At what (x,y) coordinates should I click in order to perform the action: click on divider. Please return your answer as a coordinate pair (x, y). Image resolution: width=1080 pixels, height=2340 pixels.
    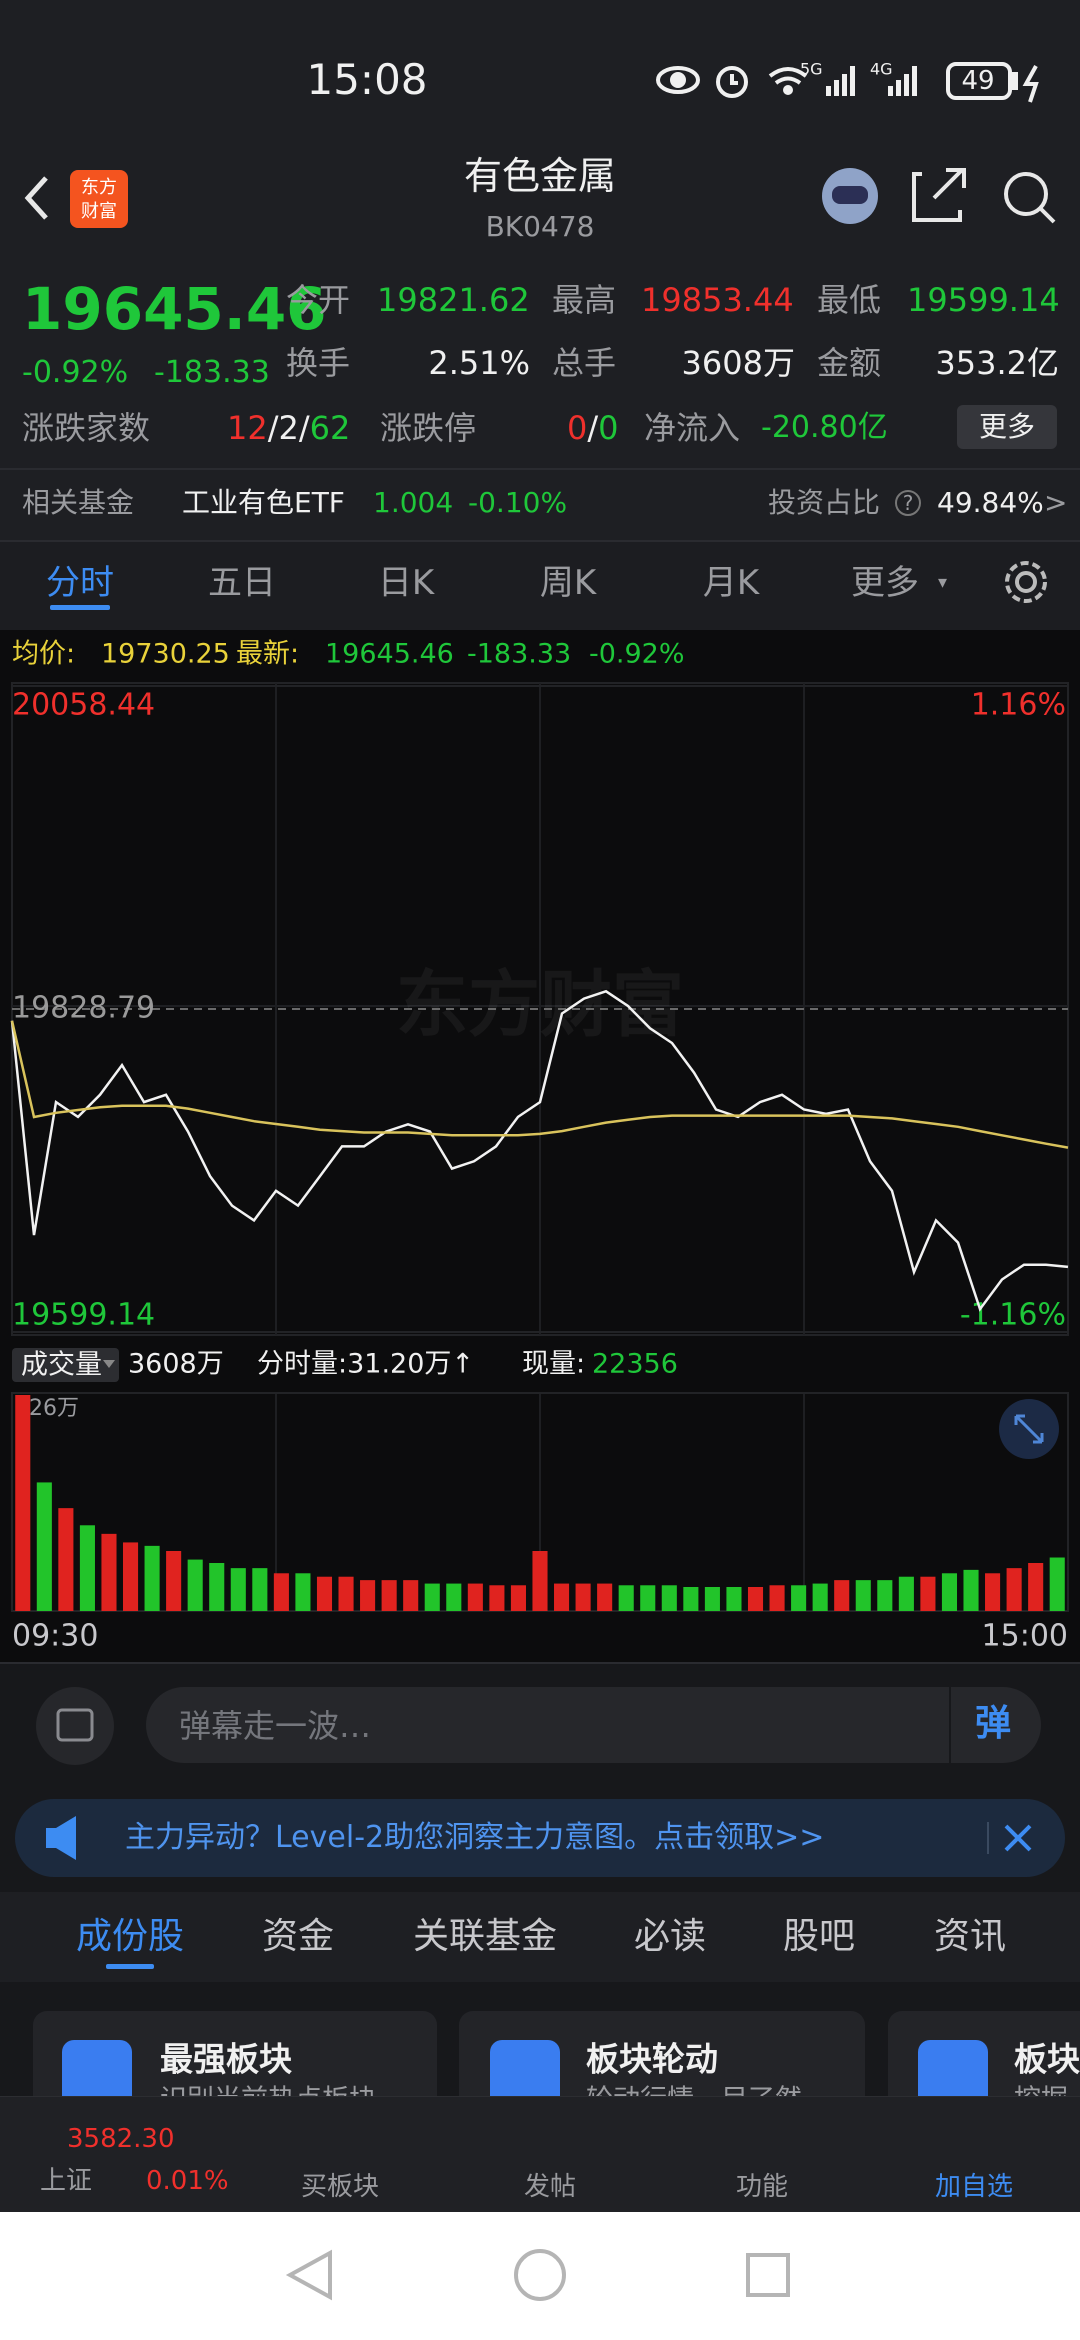
    Looking at the image, I should click on (540, 469).